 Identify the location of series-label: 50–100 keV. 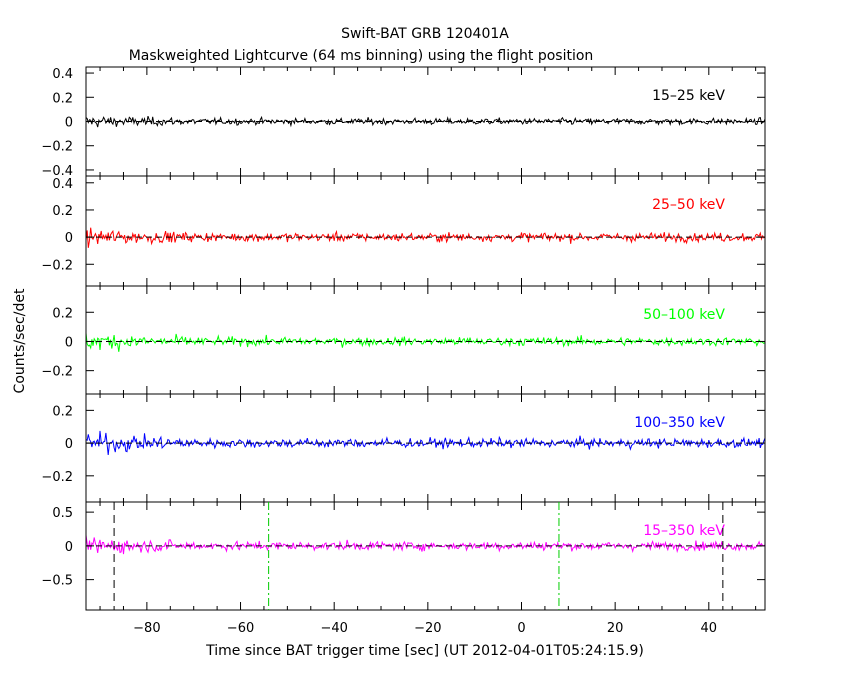
(684, 315).